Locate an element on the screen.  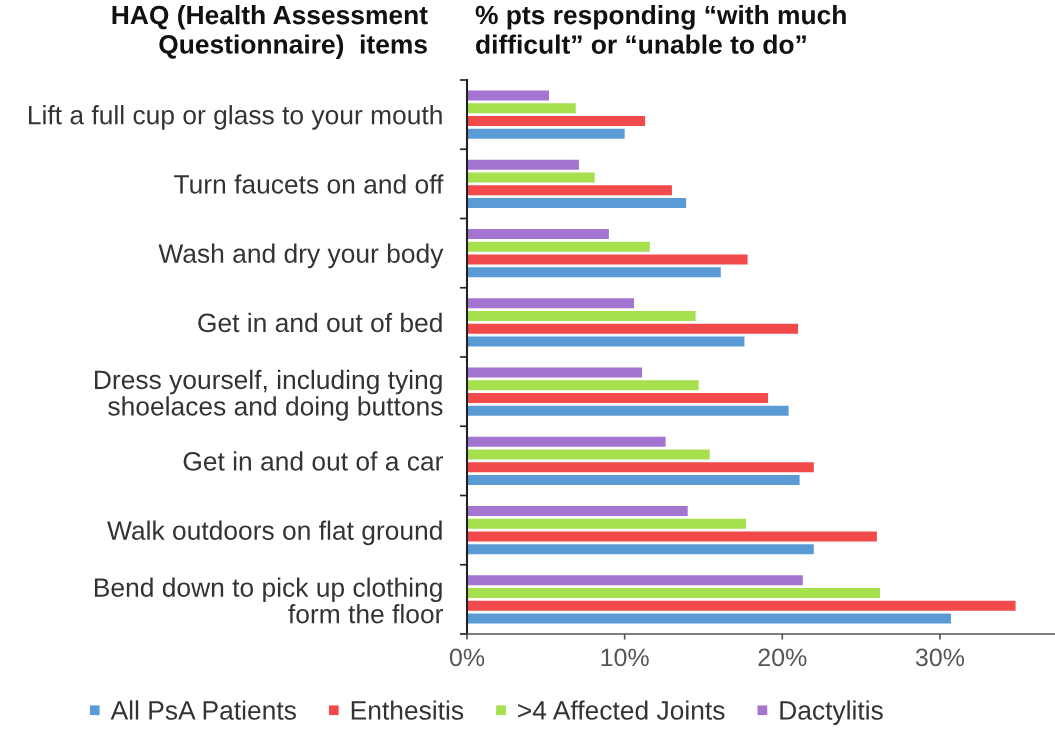
y-axis-title: HAQ (Health Assessment Questionnaire) items is located at coordinates (270, 32).